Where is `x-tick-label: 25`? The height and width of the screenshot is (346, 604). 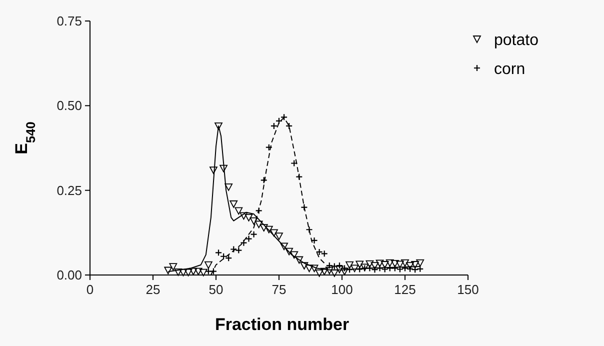
x-tick-label: 25 is located at coordinates (153, 289).